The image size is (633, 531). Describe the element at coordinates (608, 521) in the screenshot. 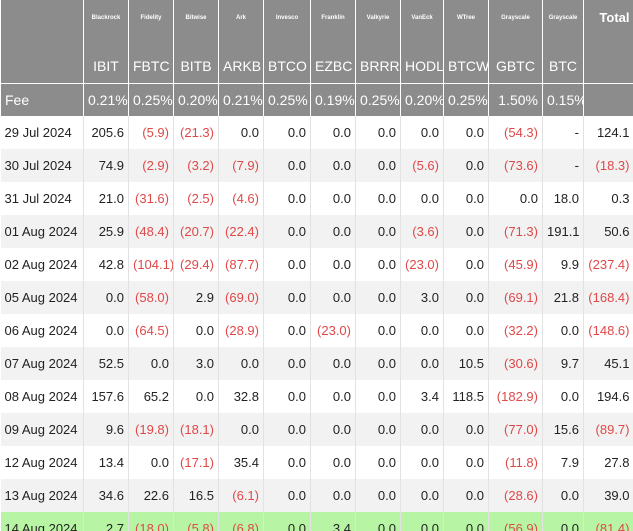

I see `flow-value: (81.4)` at that location.